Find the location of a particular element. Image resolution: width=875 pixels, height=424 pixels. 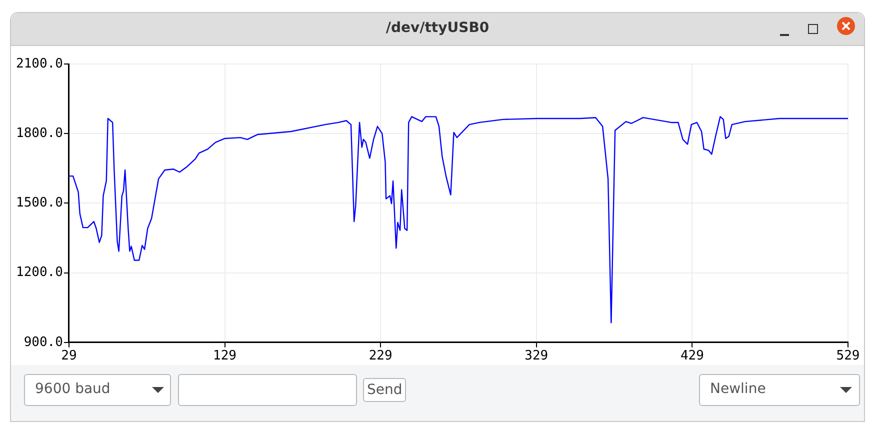

x-tick-label: 129 is located at coordinates (225, 356).